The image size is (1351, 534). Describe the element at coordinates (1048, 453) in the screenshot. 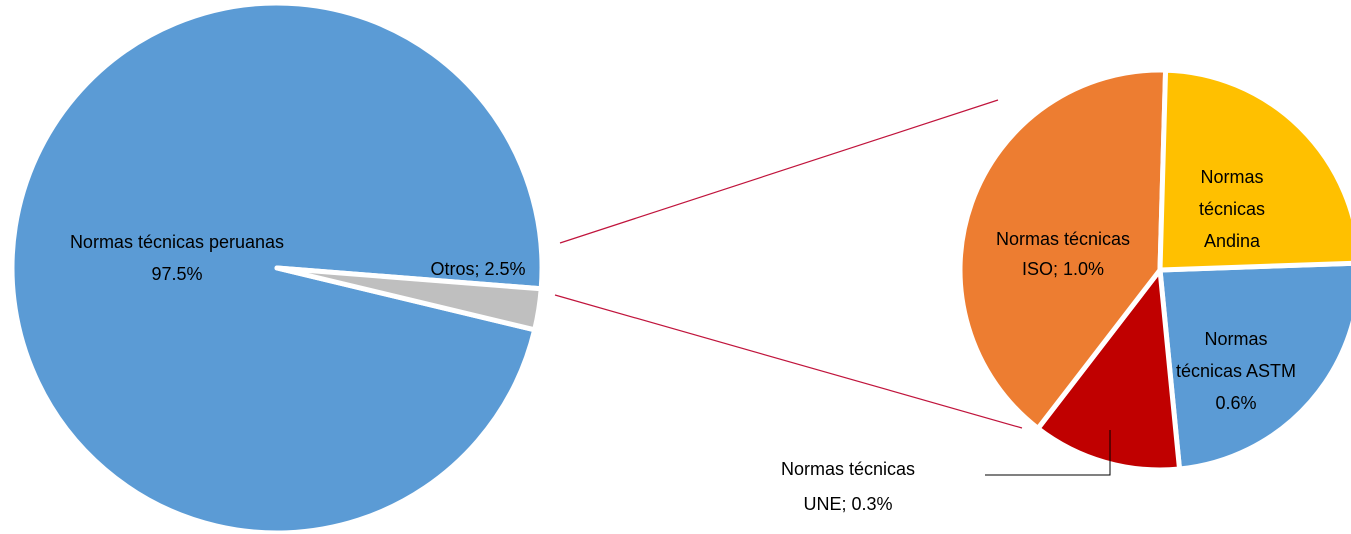

I see `leader-line` at that location.